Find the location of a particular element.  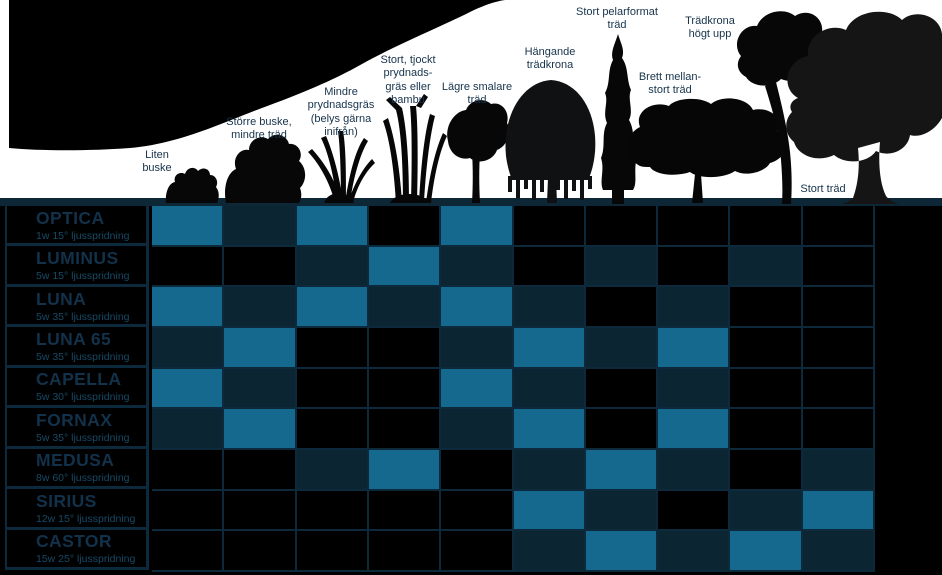

column-label-5: Lägre smalare träd is located at coordinates (477, 94).